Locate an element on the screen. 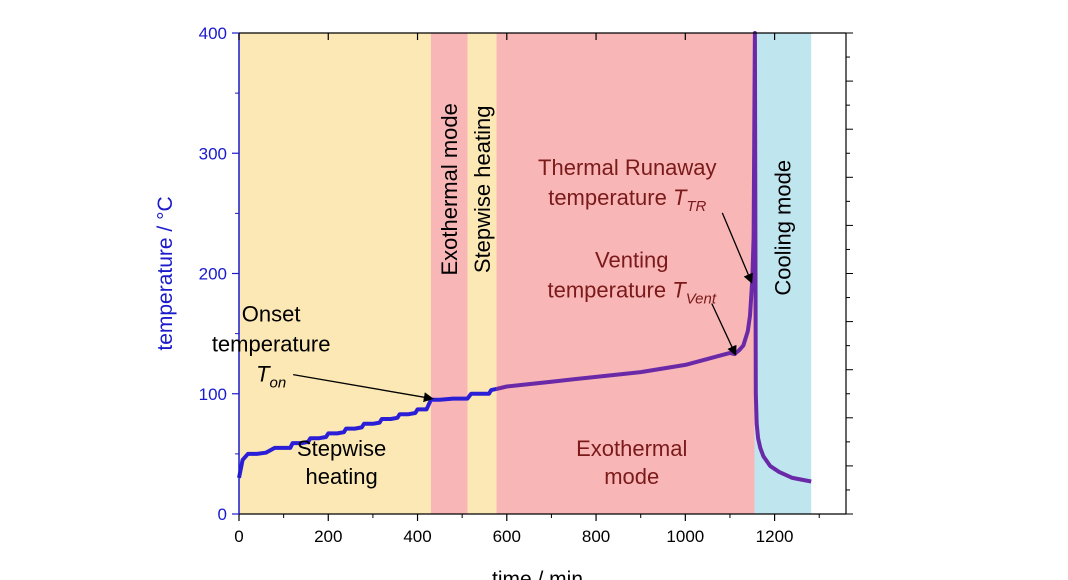 The image size is (1068, 580). y-tick-label: 0 is located at coordinates (222, 514).